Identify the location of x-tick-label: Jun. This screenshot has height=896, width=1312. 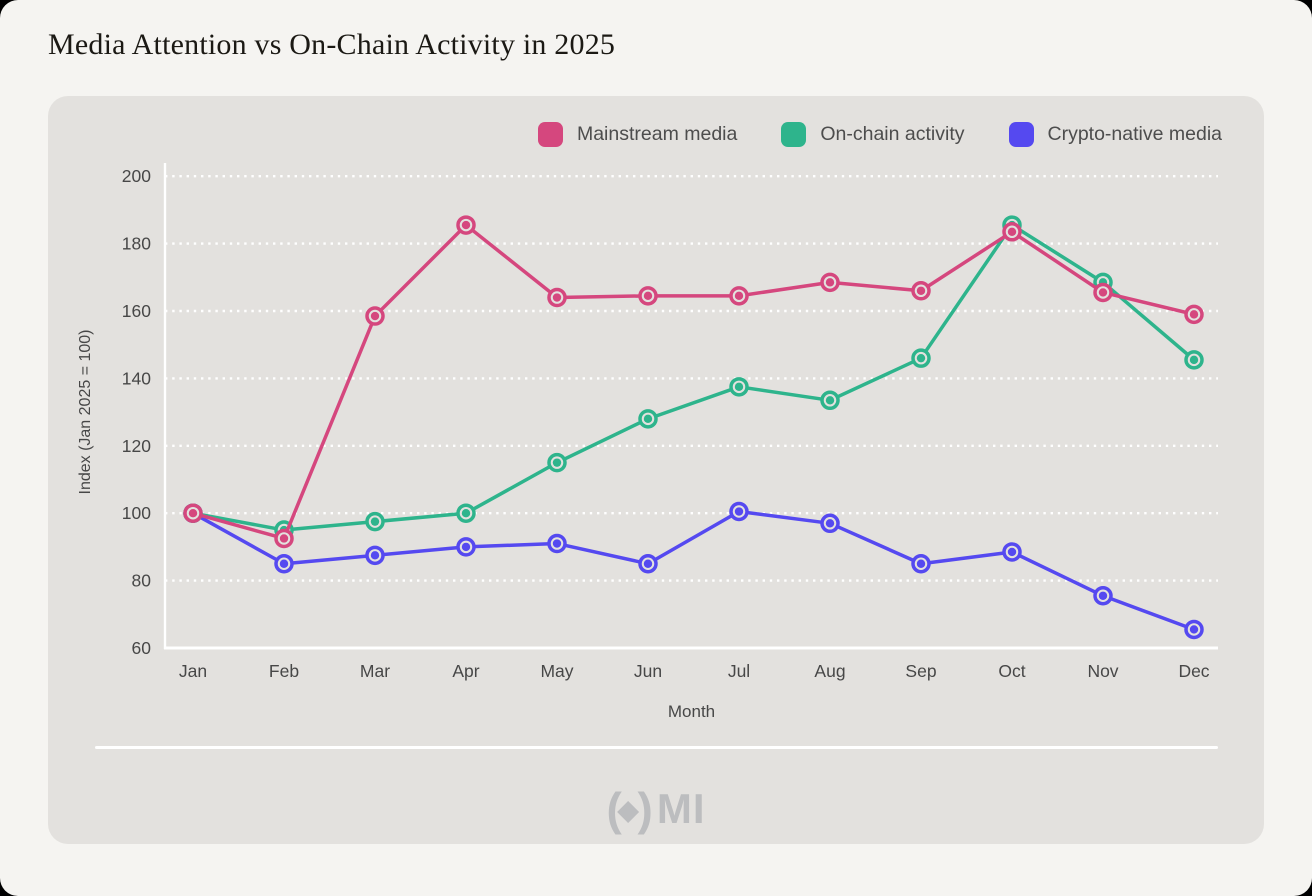
(648, 671).